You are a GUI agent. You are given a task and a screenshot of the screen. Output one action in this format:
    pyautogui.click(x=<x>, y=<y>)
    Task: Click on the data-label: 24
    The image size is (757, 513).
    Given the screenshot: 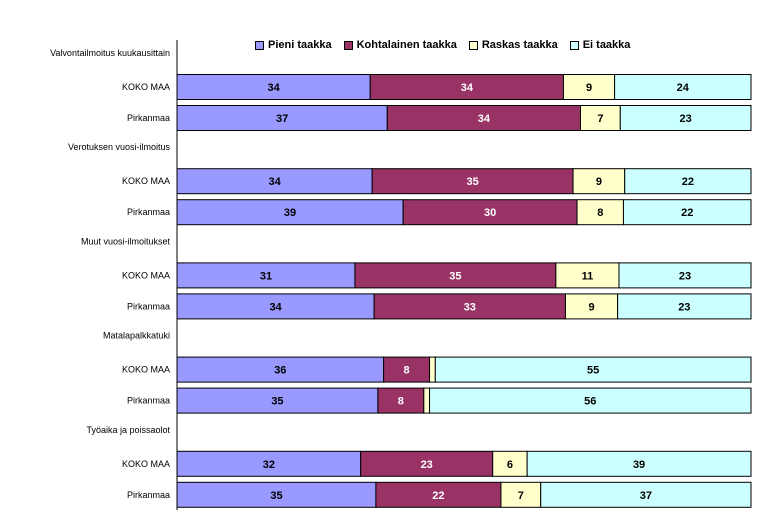 What is the action you would take?
    pyautogui.click(x=683, y=88)
    